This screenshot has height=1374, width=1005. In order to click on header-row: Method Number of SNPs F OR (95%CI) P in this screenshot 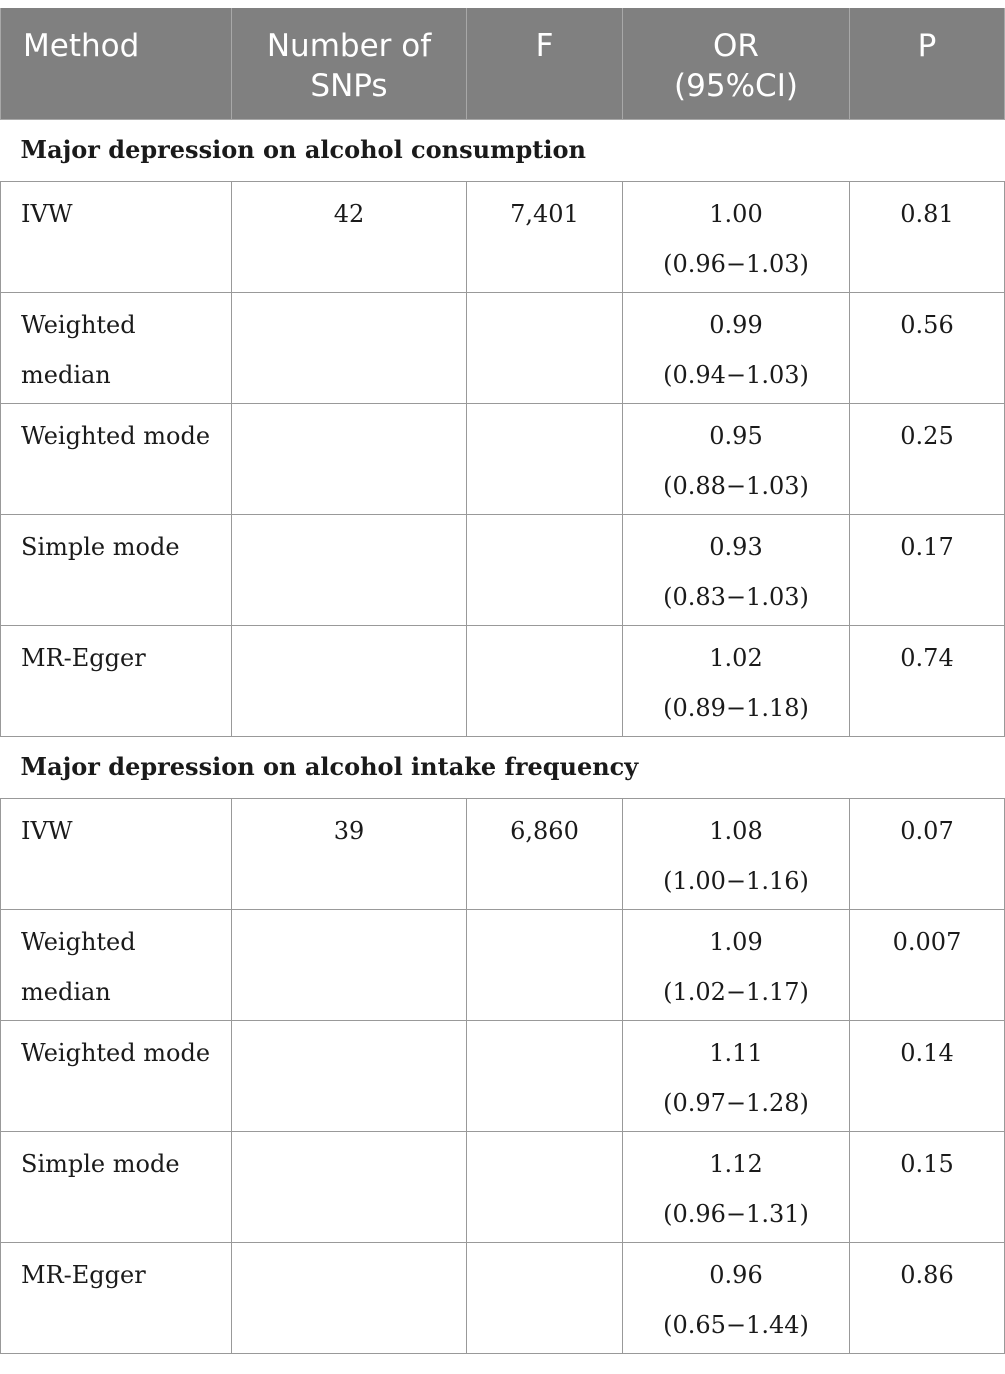, I will do `click(502, 64)`.